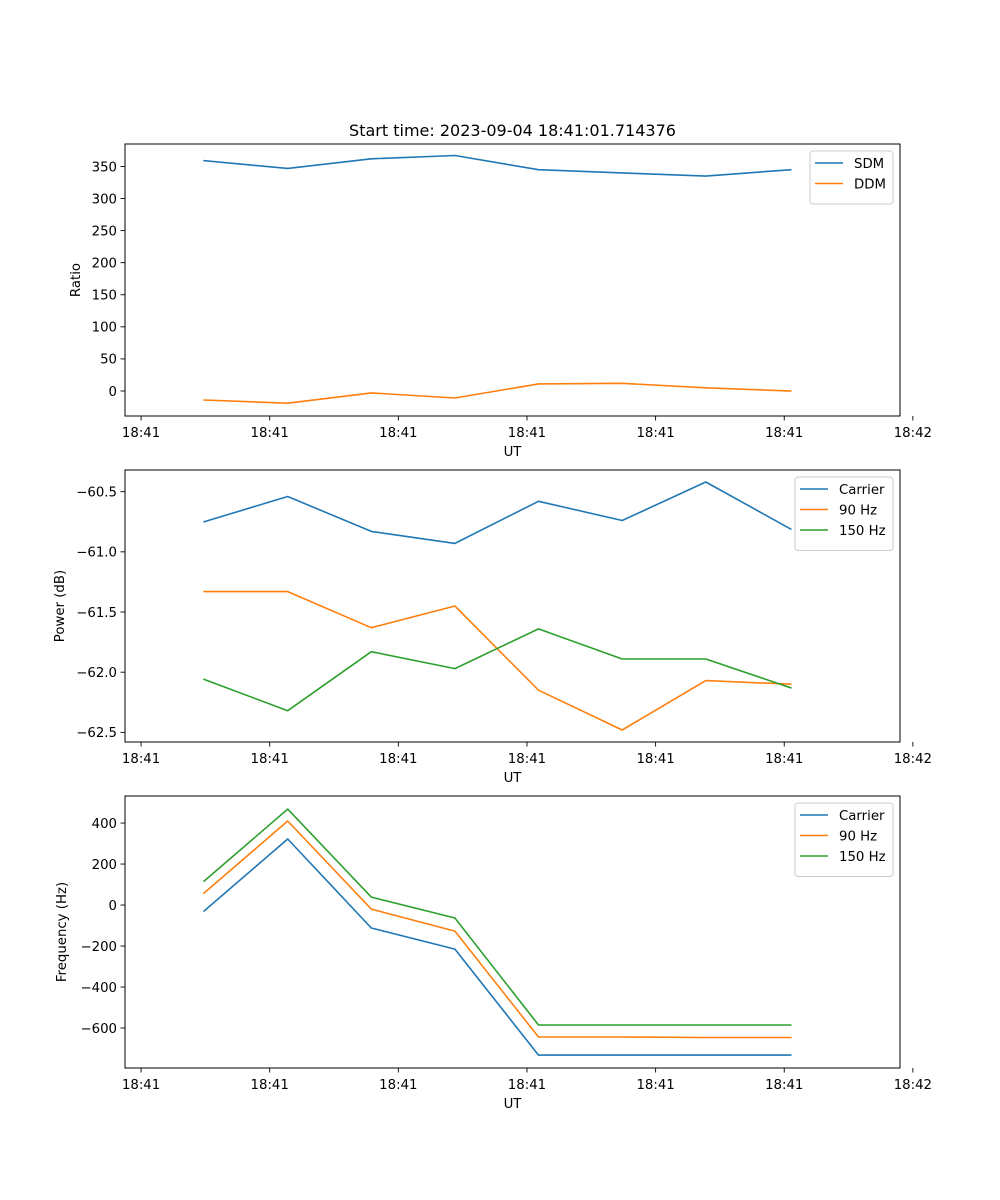 The height and width of the screenshot is (1200, 1000). Describe the element at coordinates (513, 1104) in the screenshot. I see `frequency-x-axis-label: UT` at that location.